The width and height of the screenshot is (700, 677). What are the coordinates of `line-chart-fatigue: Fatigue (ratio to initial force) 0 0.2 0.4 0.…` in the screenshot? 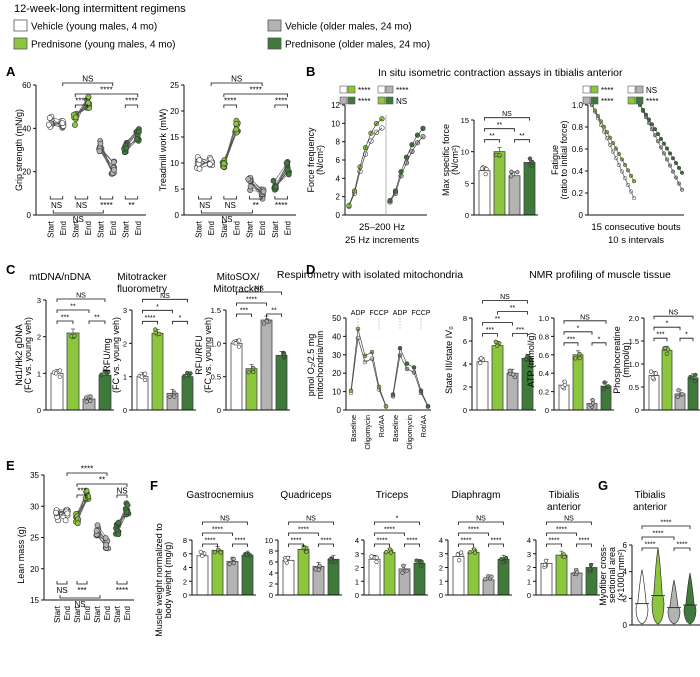 It's located at (617, 165).